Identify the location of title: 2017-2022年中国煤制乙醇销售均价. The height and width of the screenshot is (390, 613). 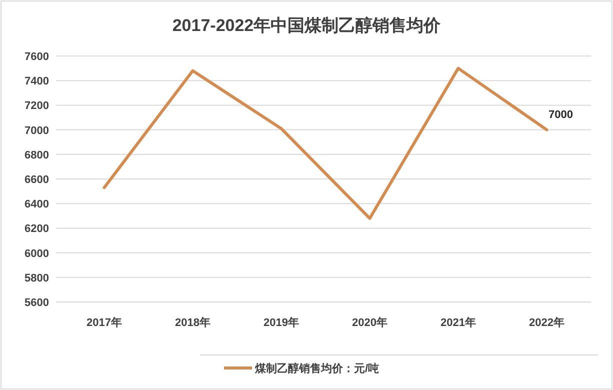
(306, 25).